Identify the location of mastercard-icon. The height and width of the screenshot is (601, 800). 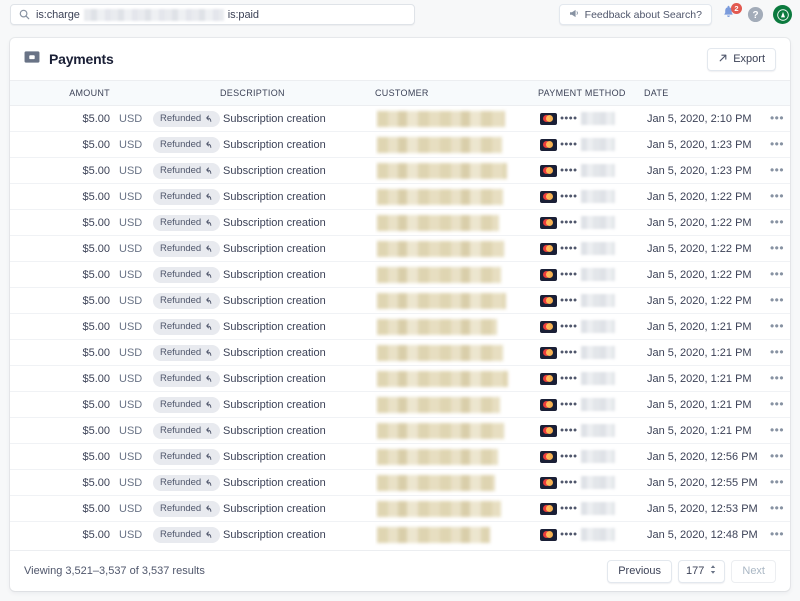
(548, 508).